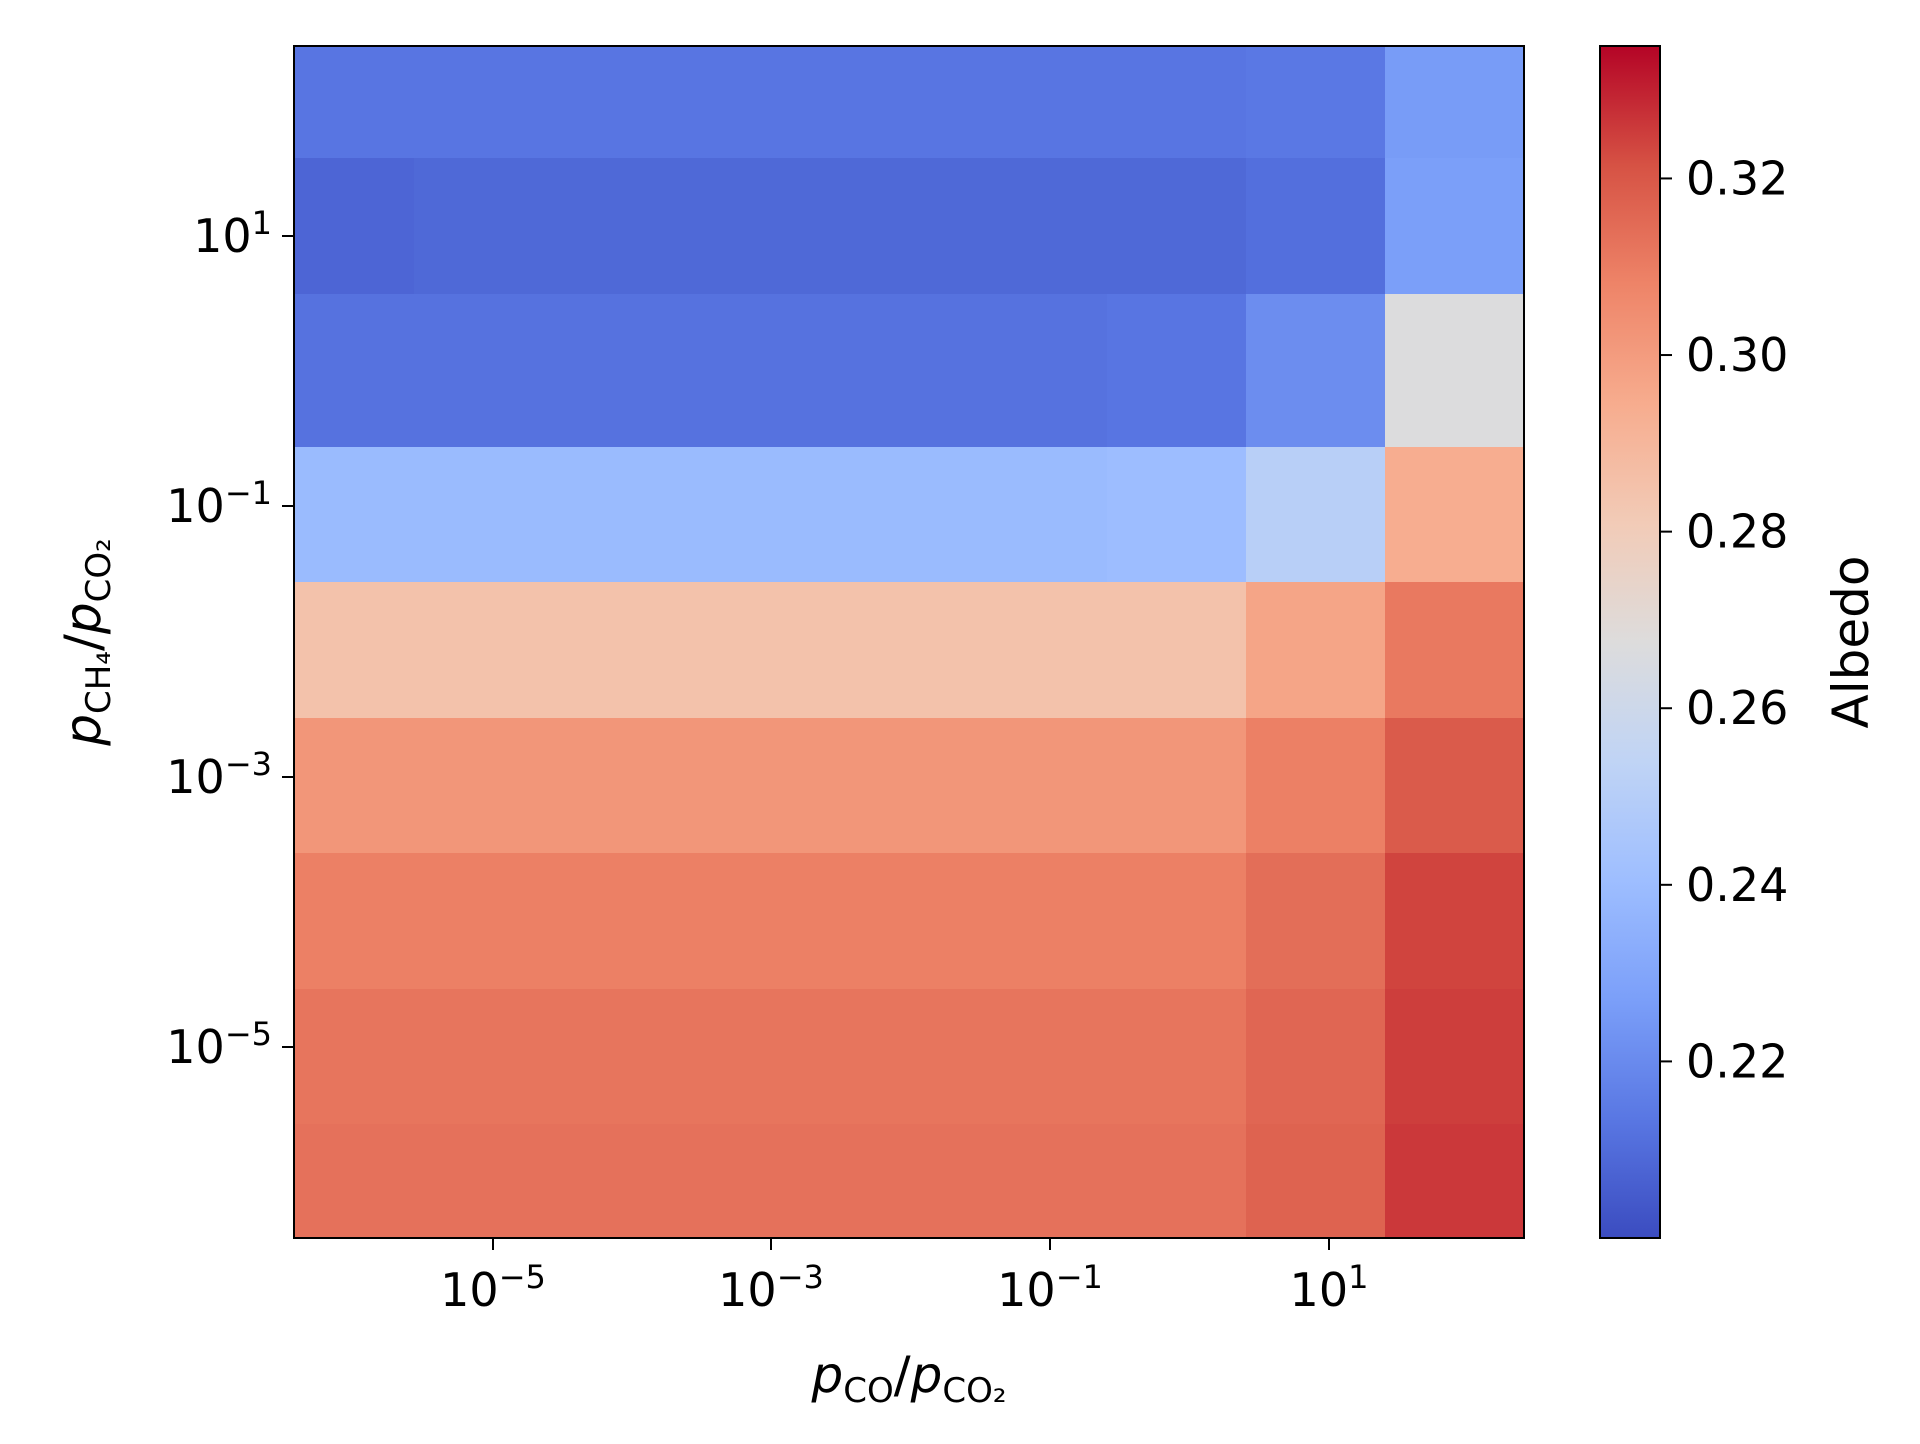 The image size is (1920, 1444). I want to click on y-tick-label: 10⁻³, so click(219, 774).